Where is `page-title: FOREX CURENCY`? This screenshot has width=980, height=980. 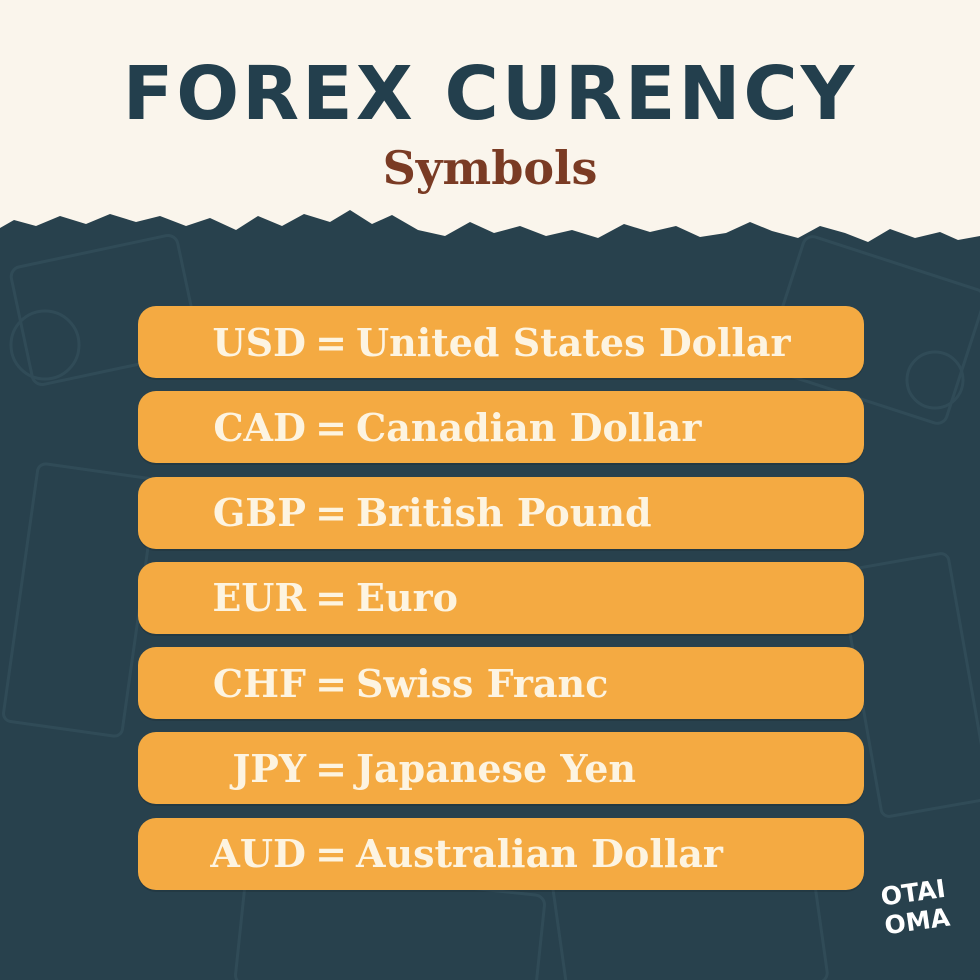
page-title: FOREX CURENCY is located at coordinates (490, 94).